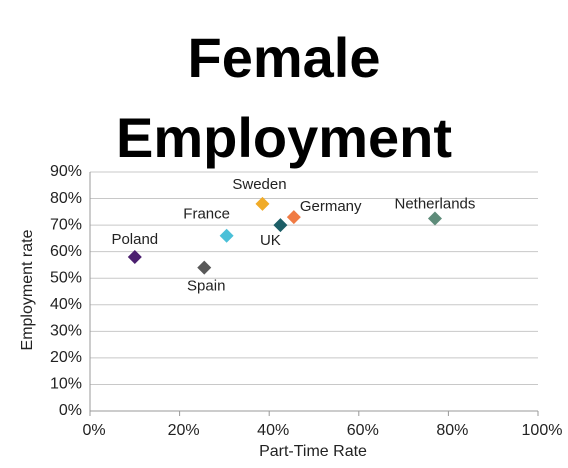 This screenshot has height=468, width=568. What do you see at coordinates (66, 171) in the screenshot?
I see `y-tick-label: 90%` at bounding box center [66, 171].